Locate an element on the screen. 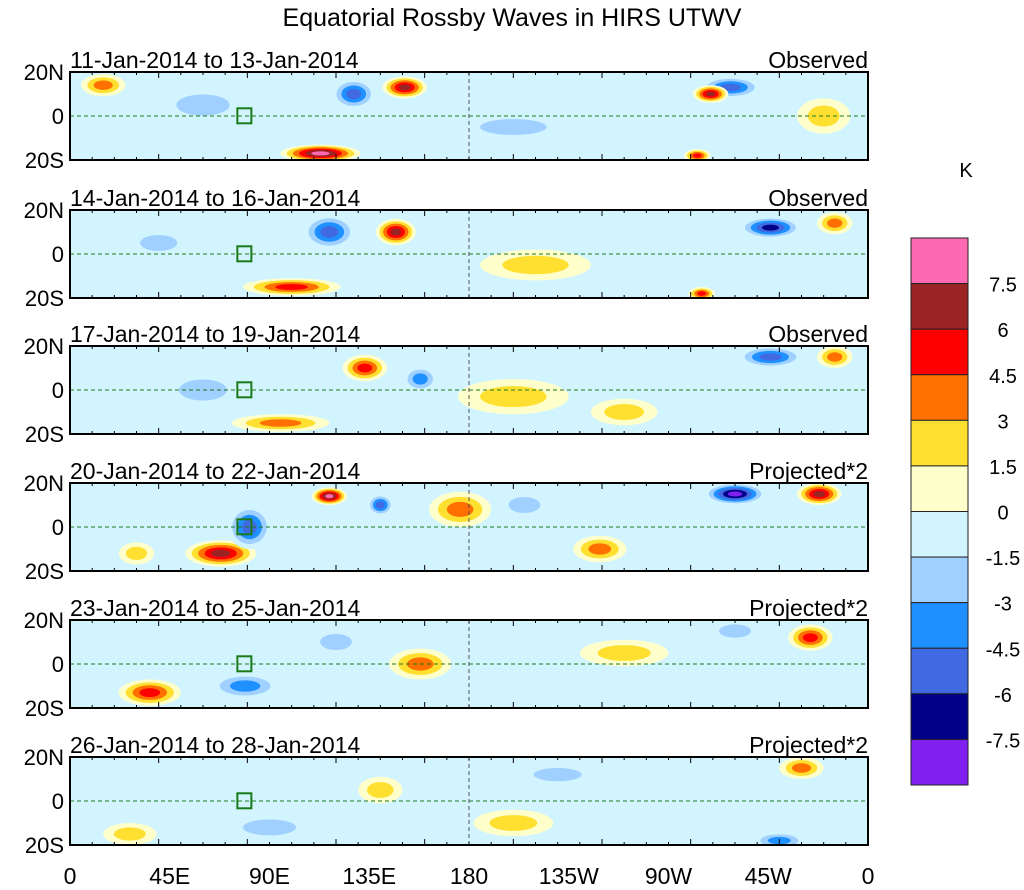  colorbar: 7.5 6 4.5 3 1.5 0 -1.5 -3 -4.5 -6 -7.5 is located at coordinates (965, 511).